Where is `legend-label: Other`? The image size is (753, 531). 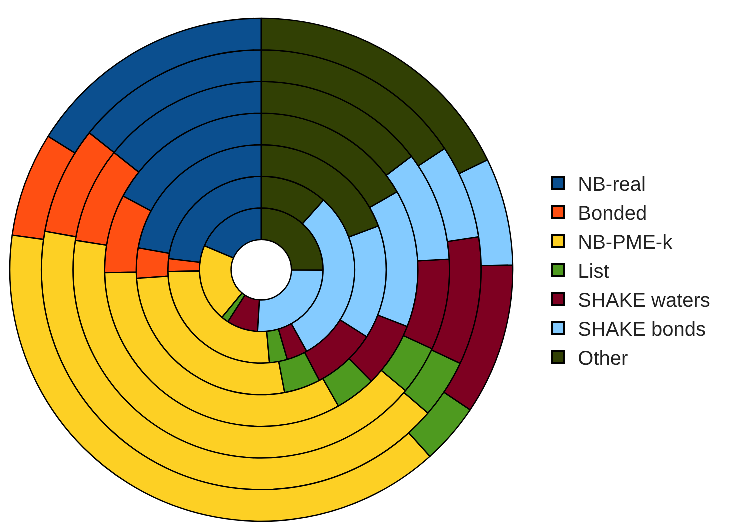 legend-label: Other is located at coordinates (603, 359).